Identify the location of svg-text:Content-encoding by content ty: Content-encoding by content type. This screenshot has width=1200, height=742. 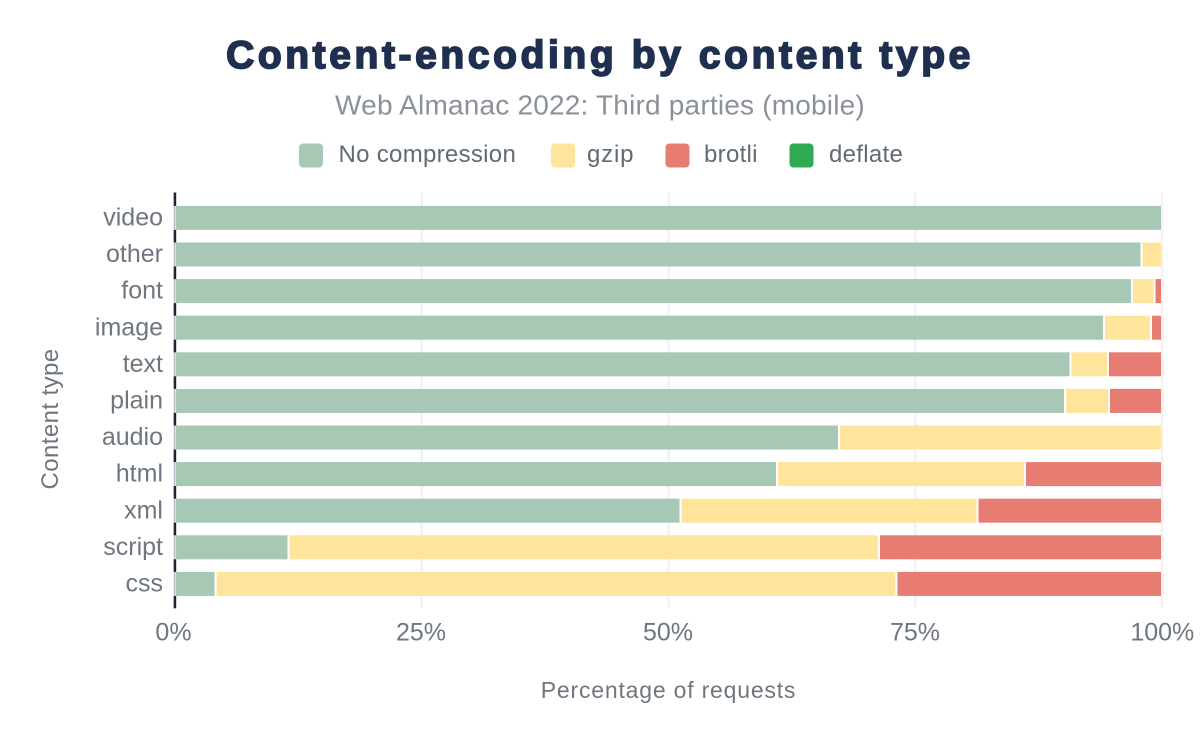
(600, 55).